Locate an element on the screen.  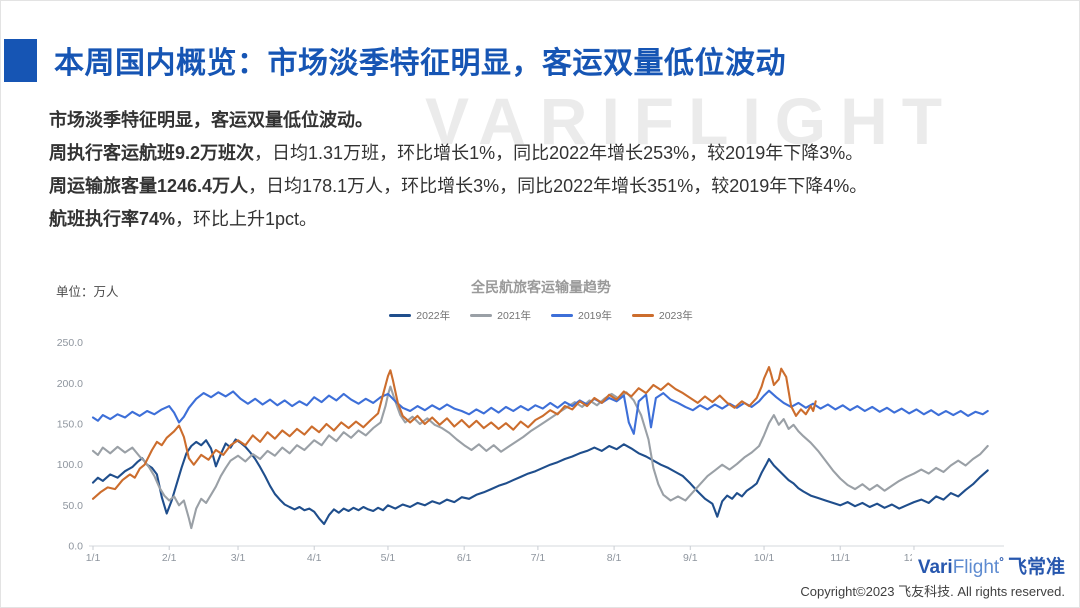
summary-line-1-bold: 市场淡季特征明显，客运双量低位波动。 is located at coordinates (211, 120).